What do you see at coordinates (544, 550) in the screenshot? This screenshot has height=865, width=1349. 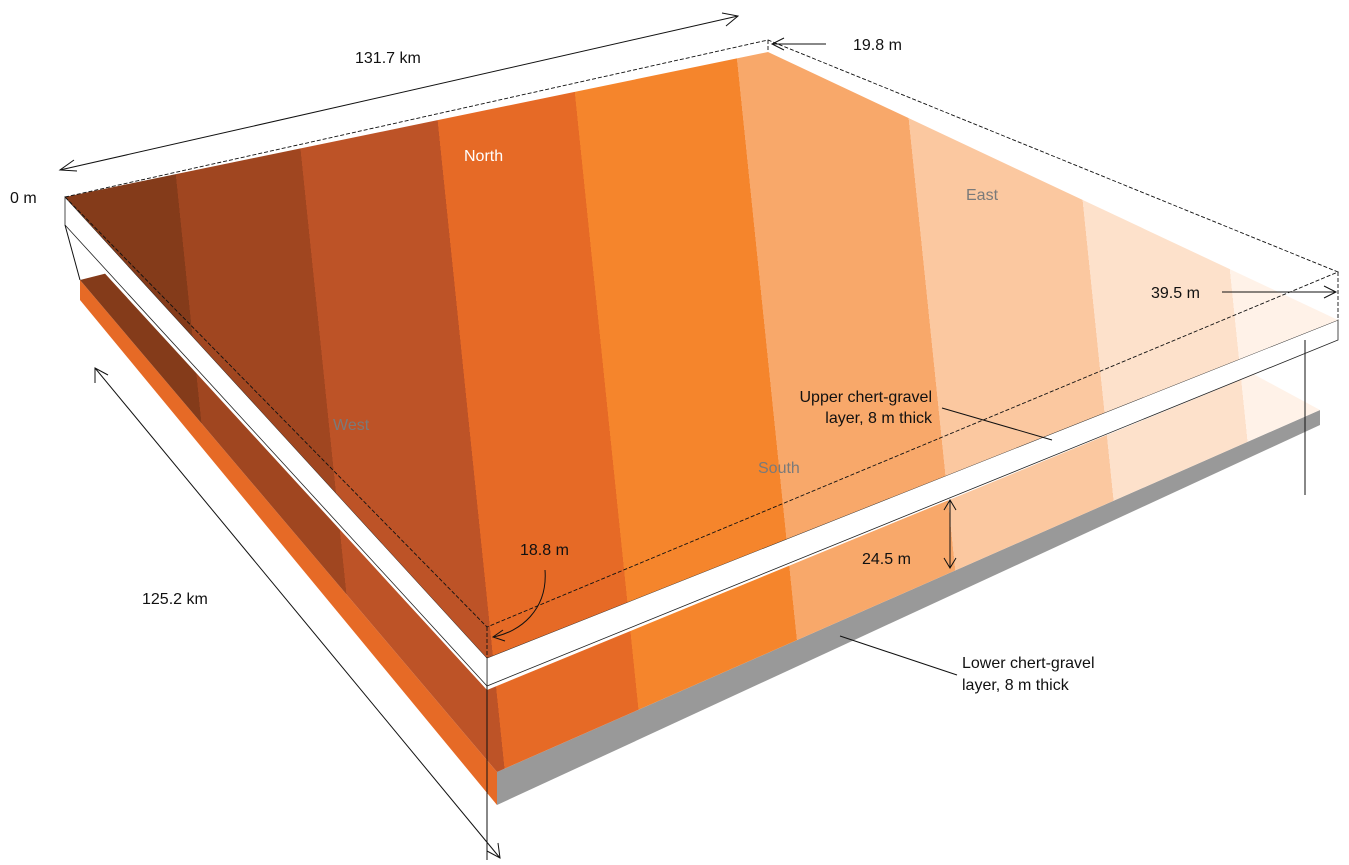 I see `elev-south-label: 18.8 m` at bounding box center [544, 550].